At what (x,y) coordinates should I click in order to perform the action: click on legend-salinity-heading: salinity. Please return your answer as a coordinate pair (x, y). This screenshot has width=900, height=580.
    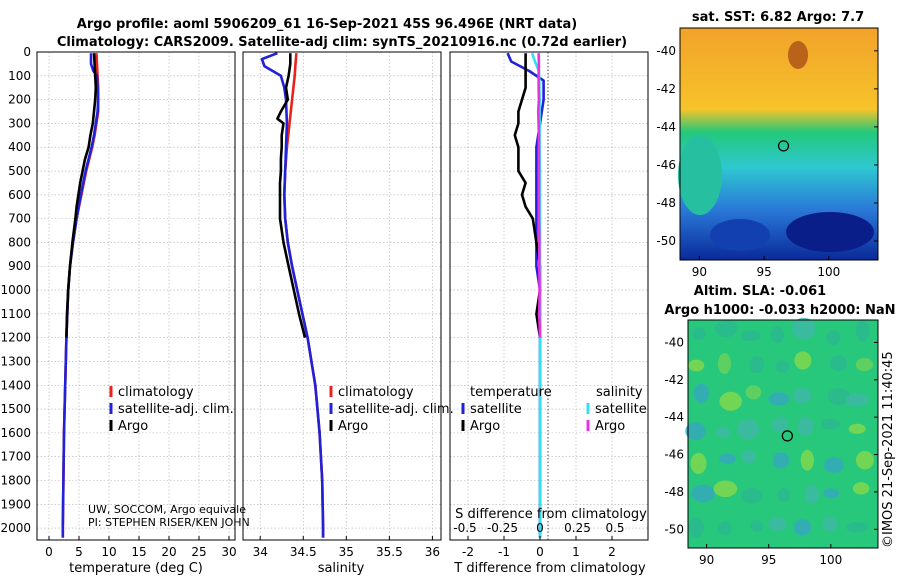
    Looking at the image, I should click on (619, 392).